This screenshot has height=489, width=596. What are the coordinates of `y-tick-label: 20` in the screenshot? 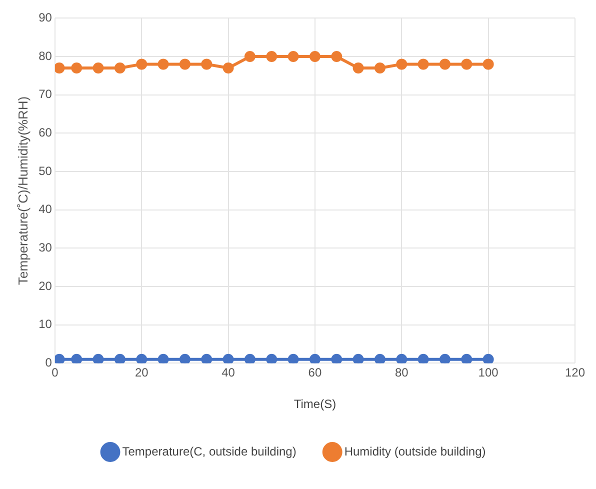 It's located at (45, 285).